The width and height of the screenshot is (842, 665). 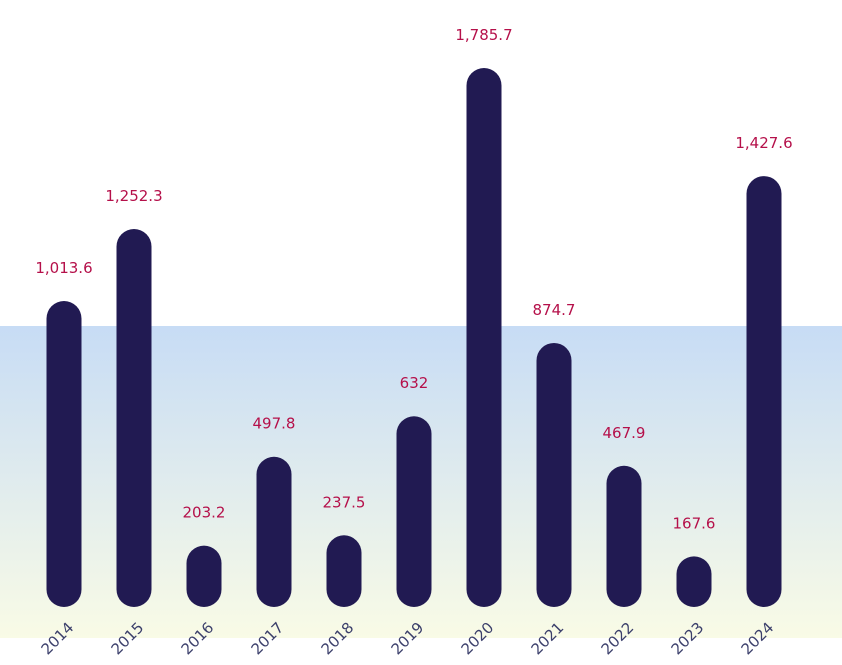 I want to click on bar-2022, so click(x=624, y=536).